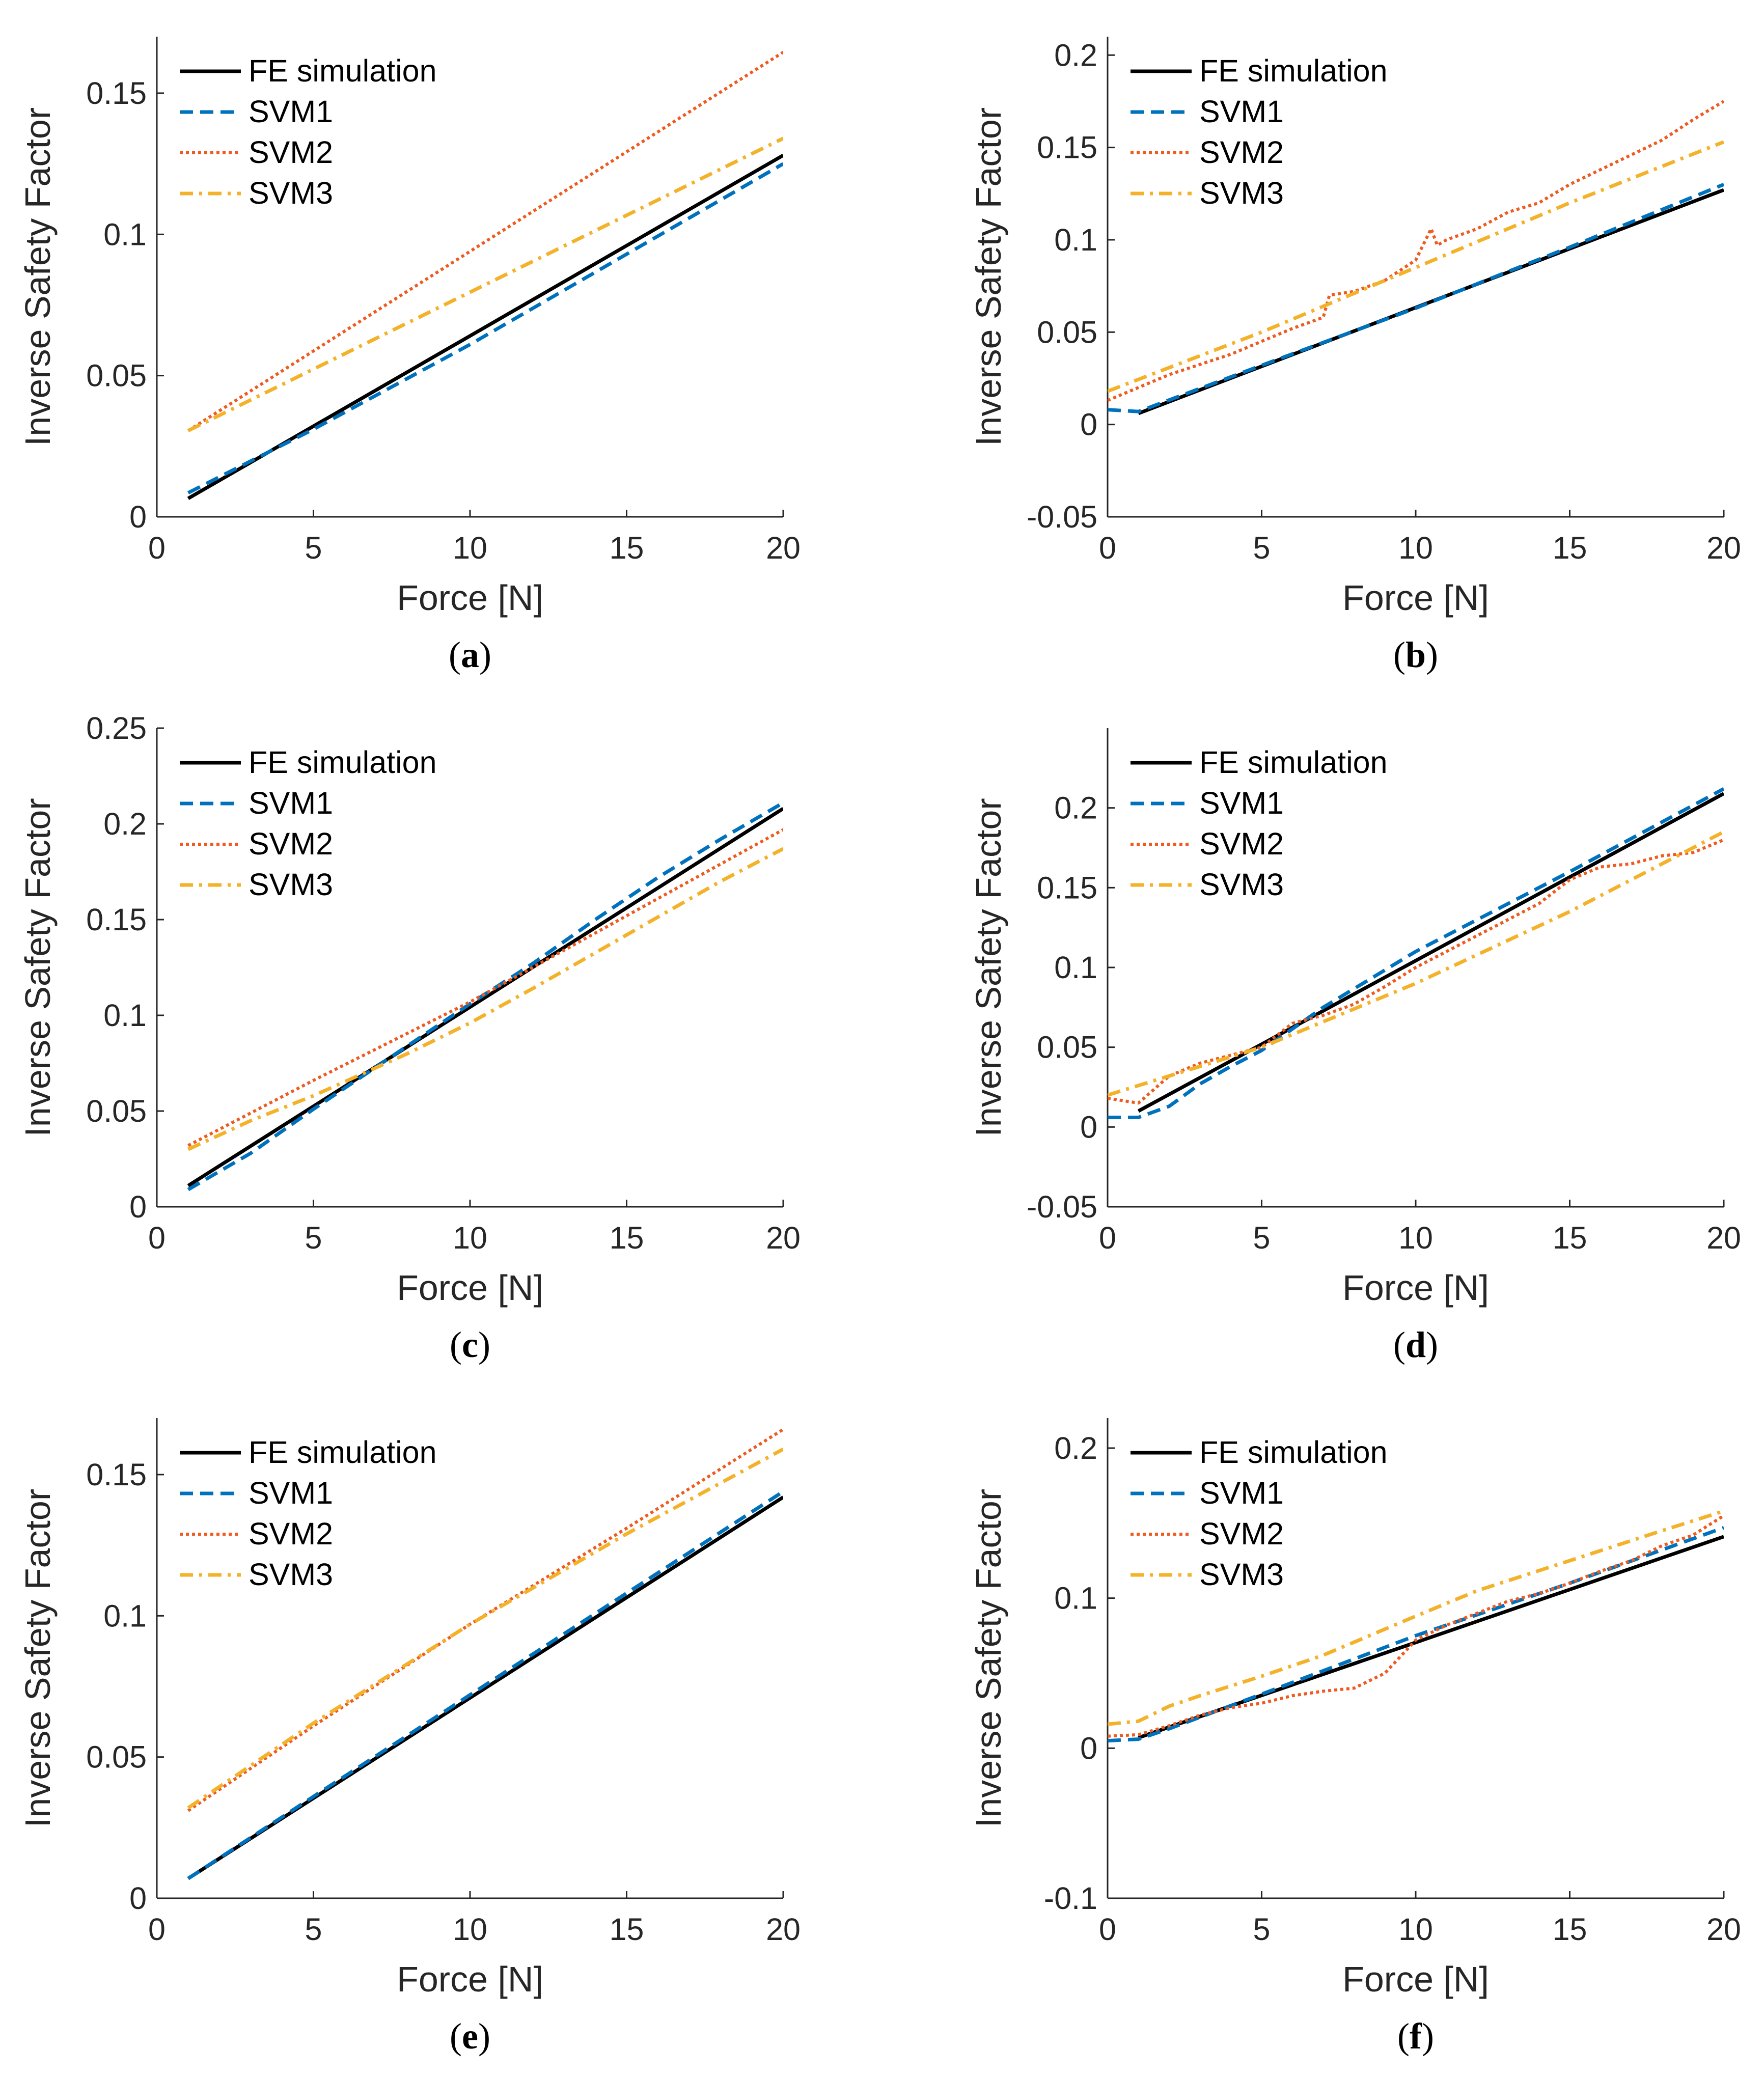 This screenshot has height=2078, width=1764. I want to click on panel-caption: (b), so click(1415, 654).